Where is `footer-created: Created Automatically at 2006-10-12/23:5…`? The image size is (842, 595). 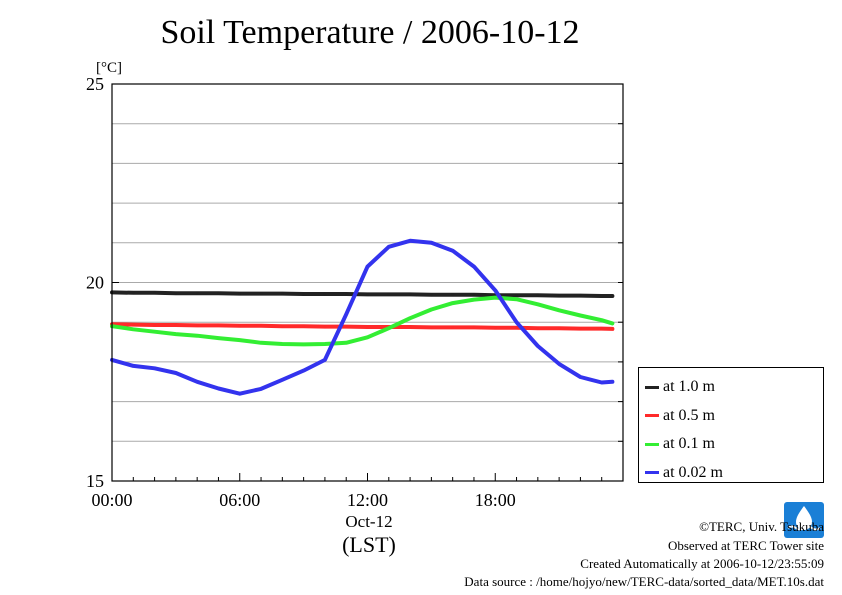
footer-created: Created Automatically at 2006-10-12/23:5… is located at coordinates (702, 563).